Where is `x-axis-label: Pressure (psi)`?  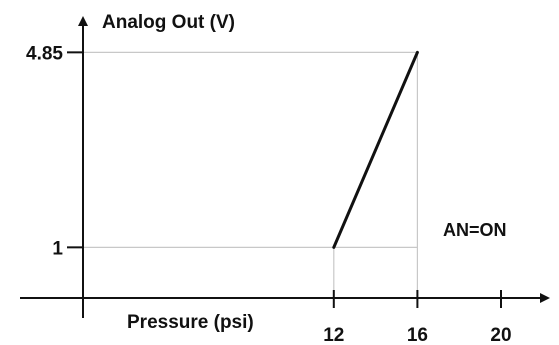
x-axis-label: Pressure (psi) is located at coordinates (190, 322).